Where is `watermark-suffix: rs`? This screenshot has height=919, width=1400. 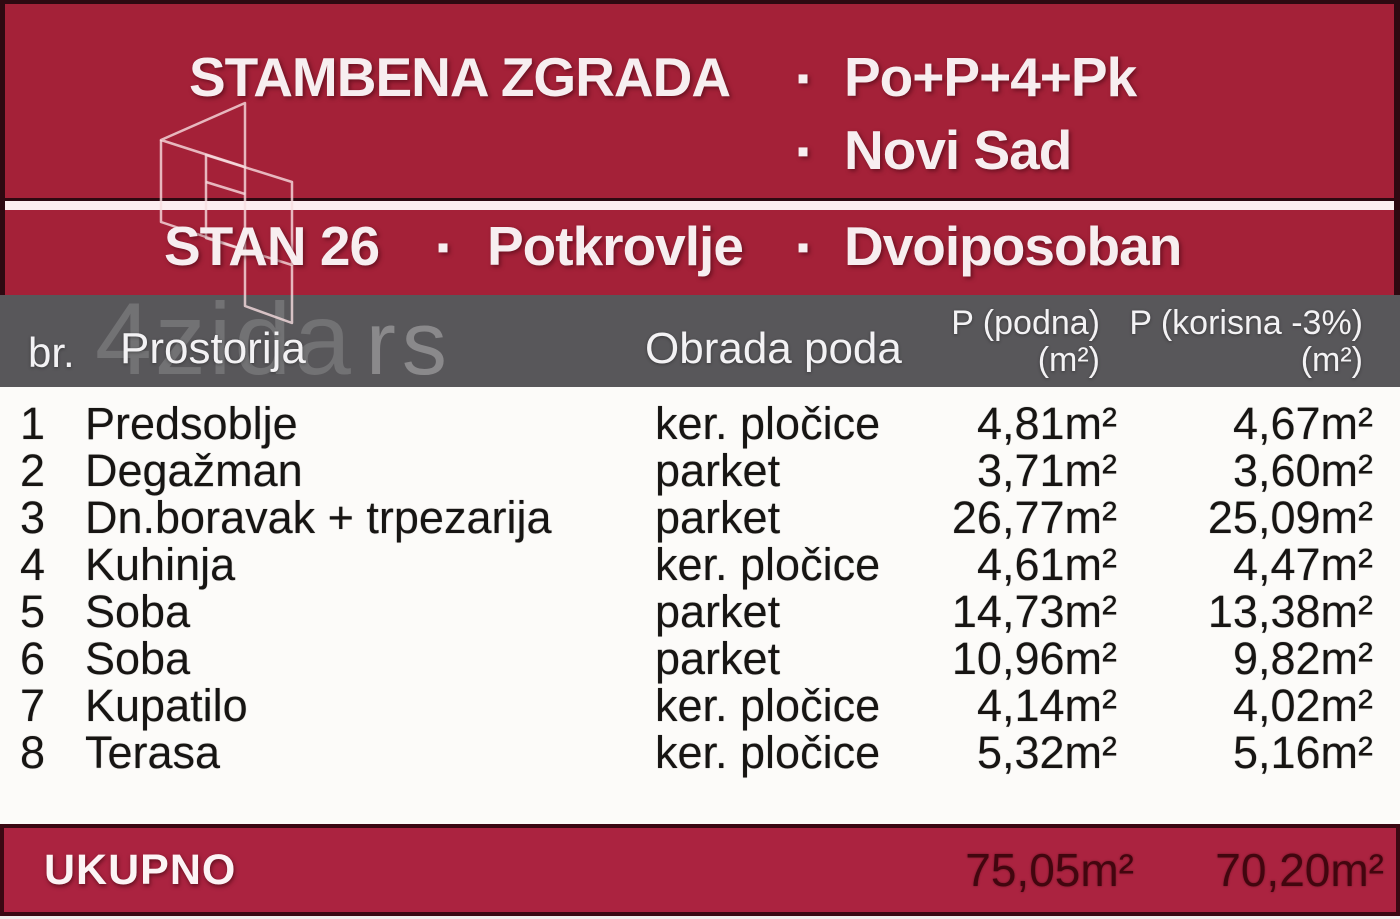 watermark-suffix: rs is located at coordinates (409, 341).